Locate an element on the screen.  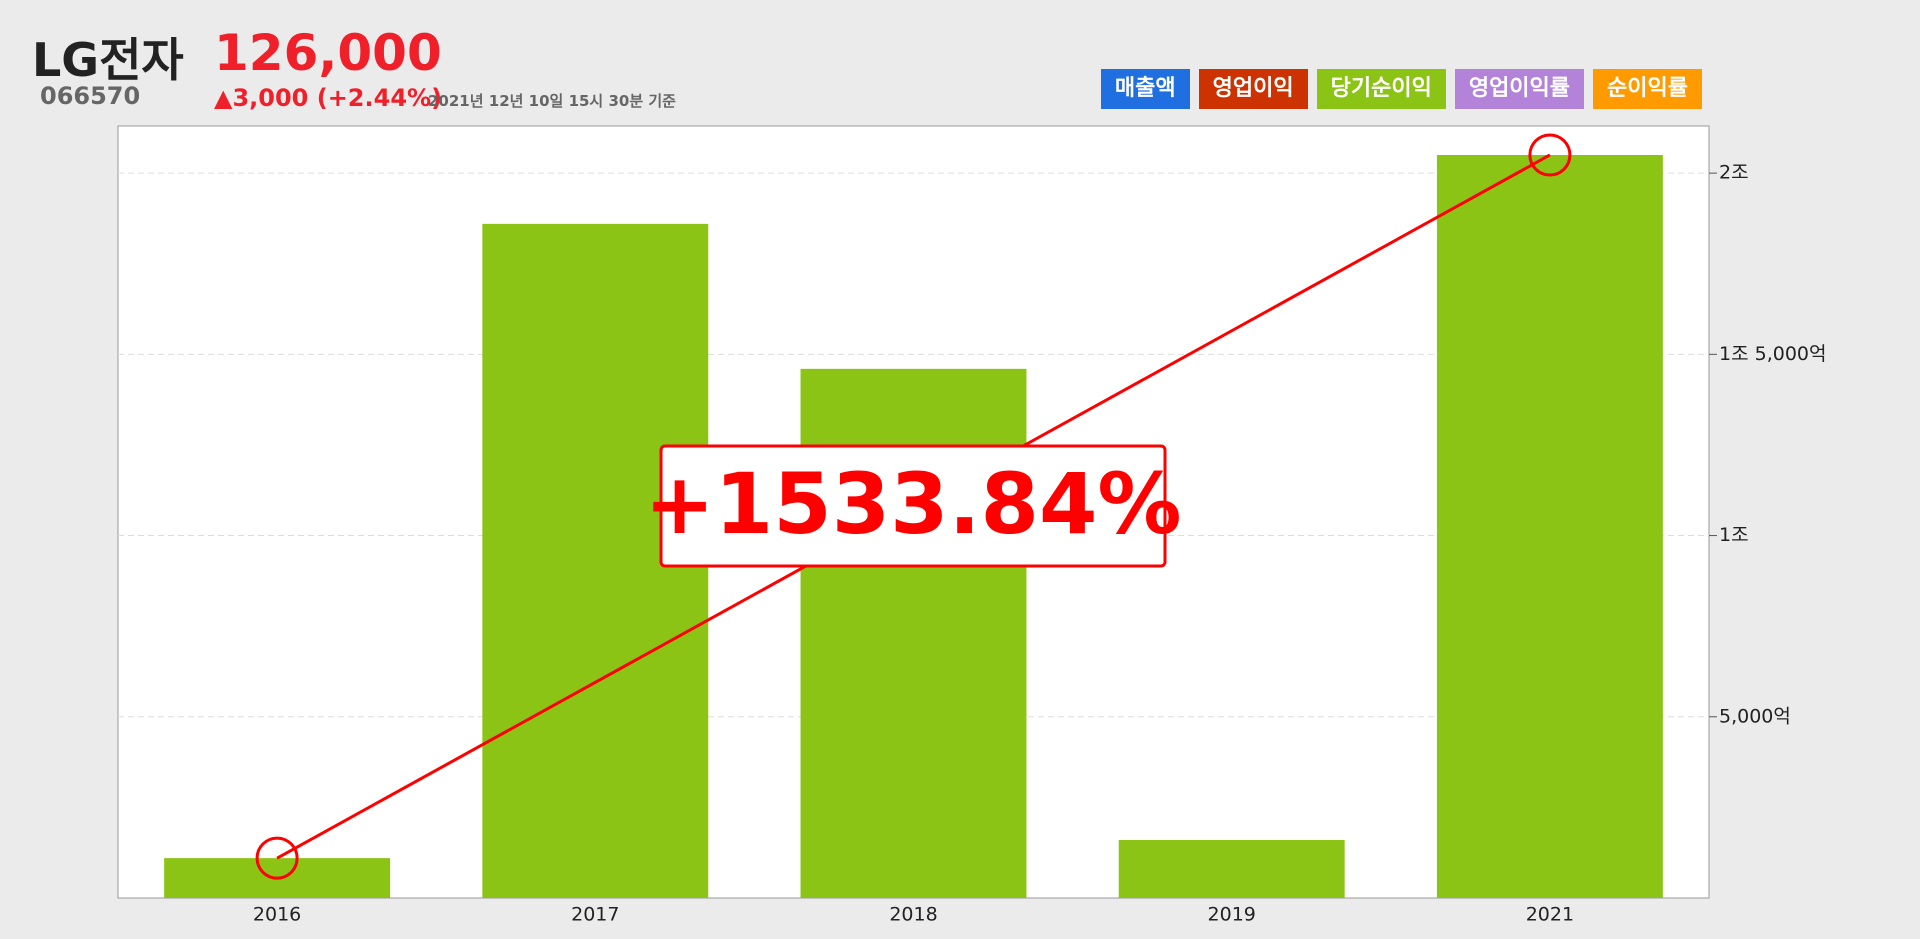
legend-button: 영업이익률 is located at coordinates (1519, 89).